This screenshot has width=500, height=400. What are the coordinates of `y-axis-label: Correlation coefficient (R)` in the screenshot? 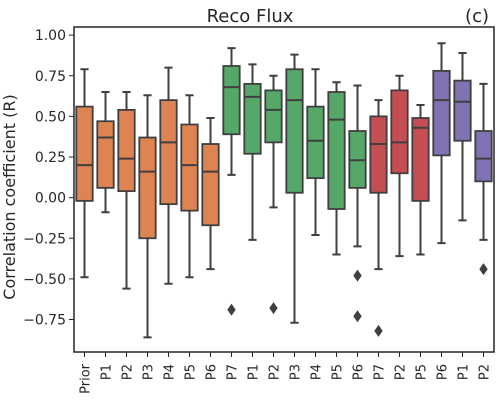 It's located at (9, 196).